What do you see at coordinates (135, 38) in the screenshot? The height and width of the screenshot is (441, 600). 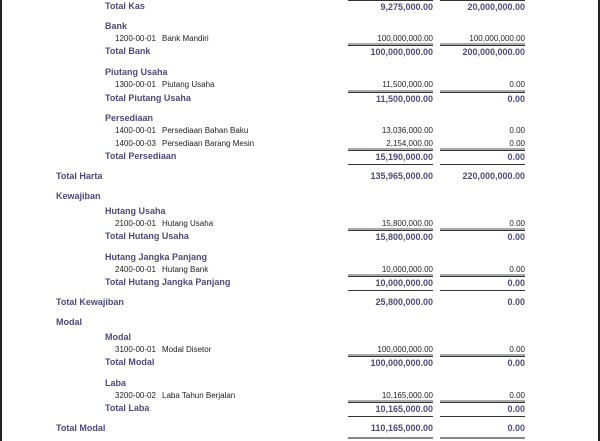 I see `account-code: 1200-00-01` at bounding box center [135, 38].